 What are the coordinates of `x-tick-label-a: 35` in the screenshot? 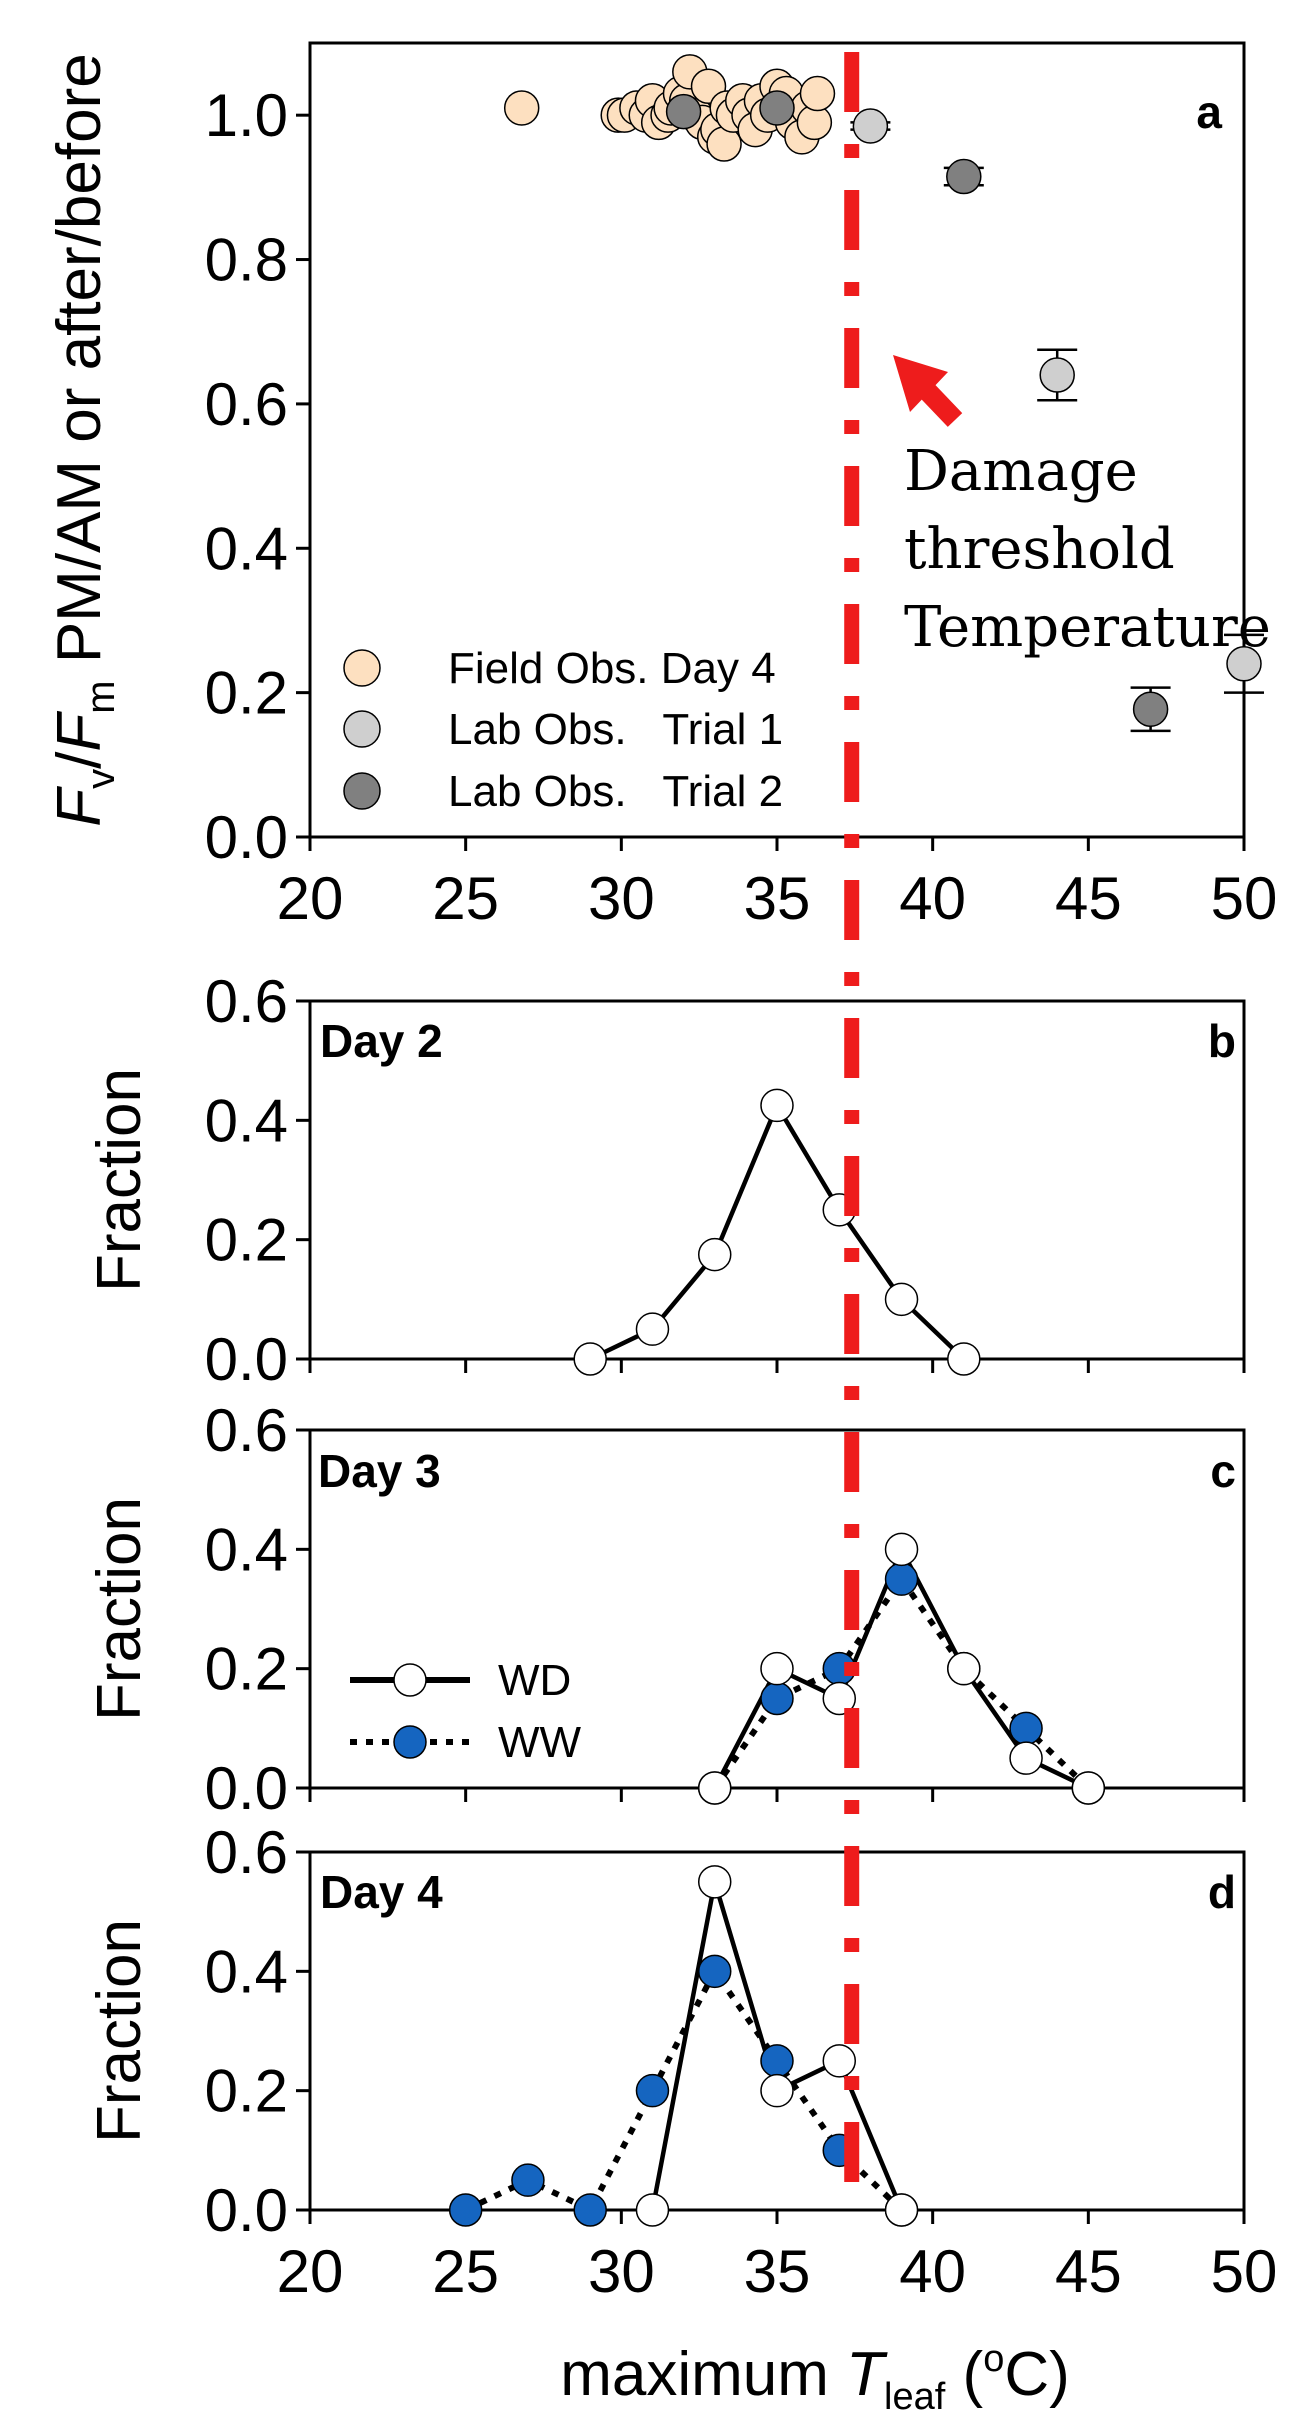 It's located at (777, 898).